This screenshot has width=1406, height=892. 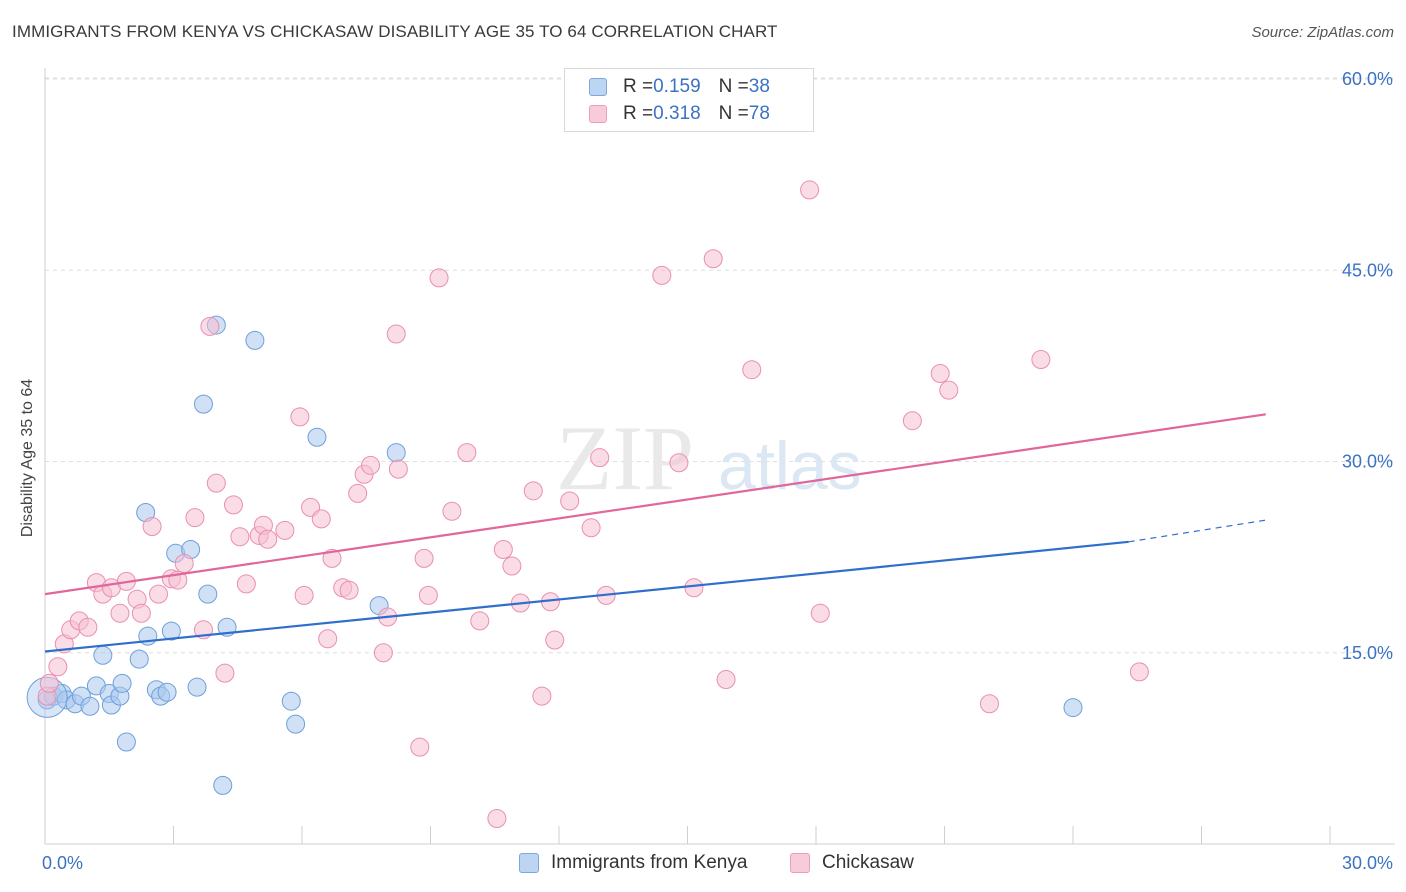 What do you see at coordinates (62, 863) in the screenshot?
I see `x-tick-label: 0.0%` at bounding box center [62, 863].